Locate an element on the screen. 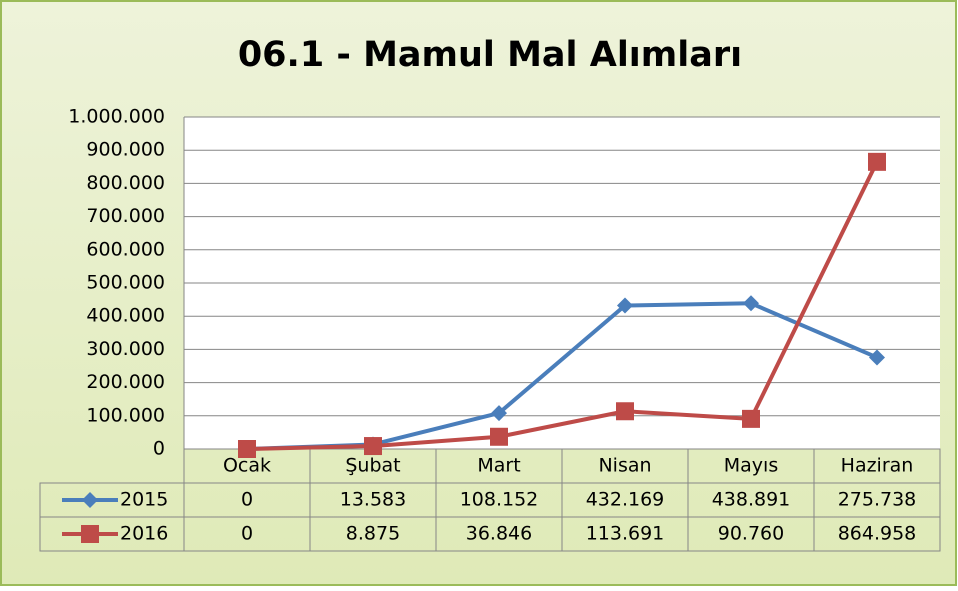 This screenshot has width=958, height=591. y-tick-label: 900.000 is located at coordinates (125, 150).